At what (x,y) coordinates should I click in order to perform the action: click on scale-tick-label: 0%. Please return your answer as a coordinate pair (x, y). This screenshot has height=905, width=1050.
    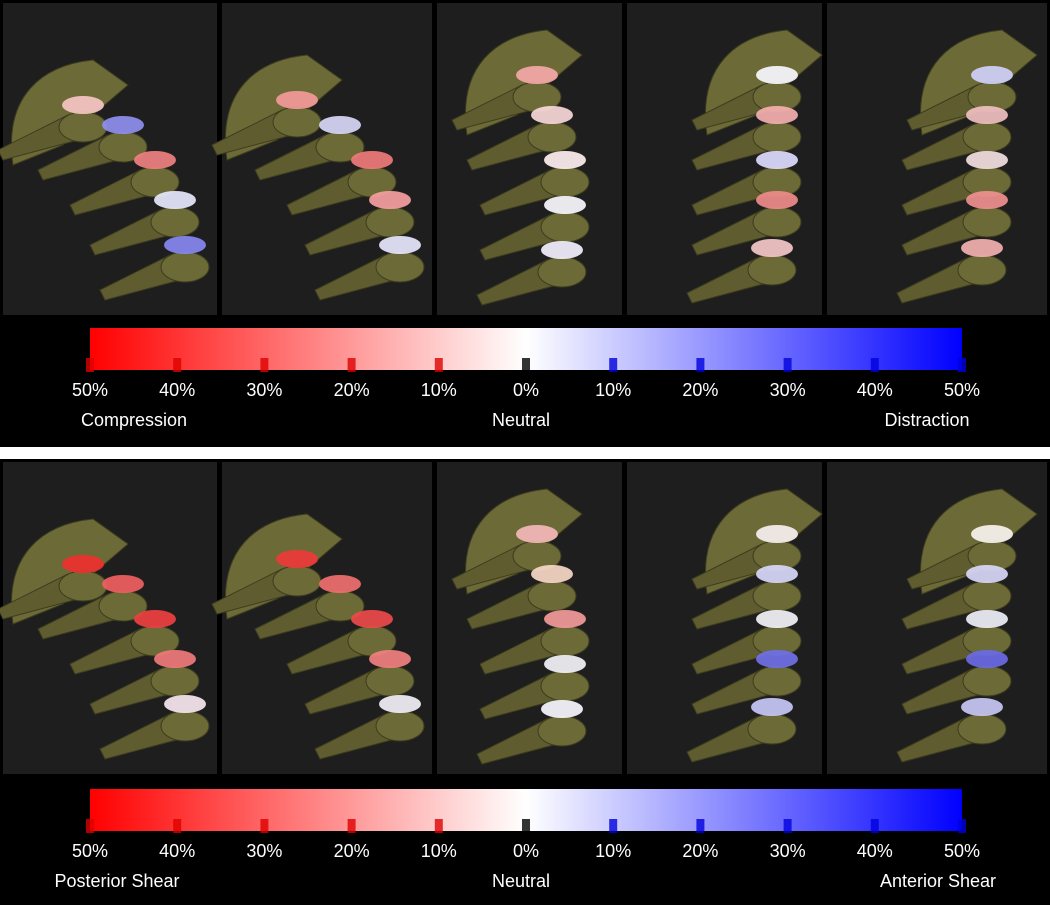
    Looking at the image, I should click on (526, 390).